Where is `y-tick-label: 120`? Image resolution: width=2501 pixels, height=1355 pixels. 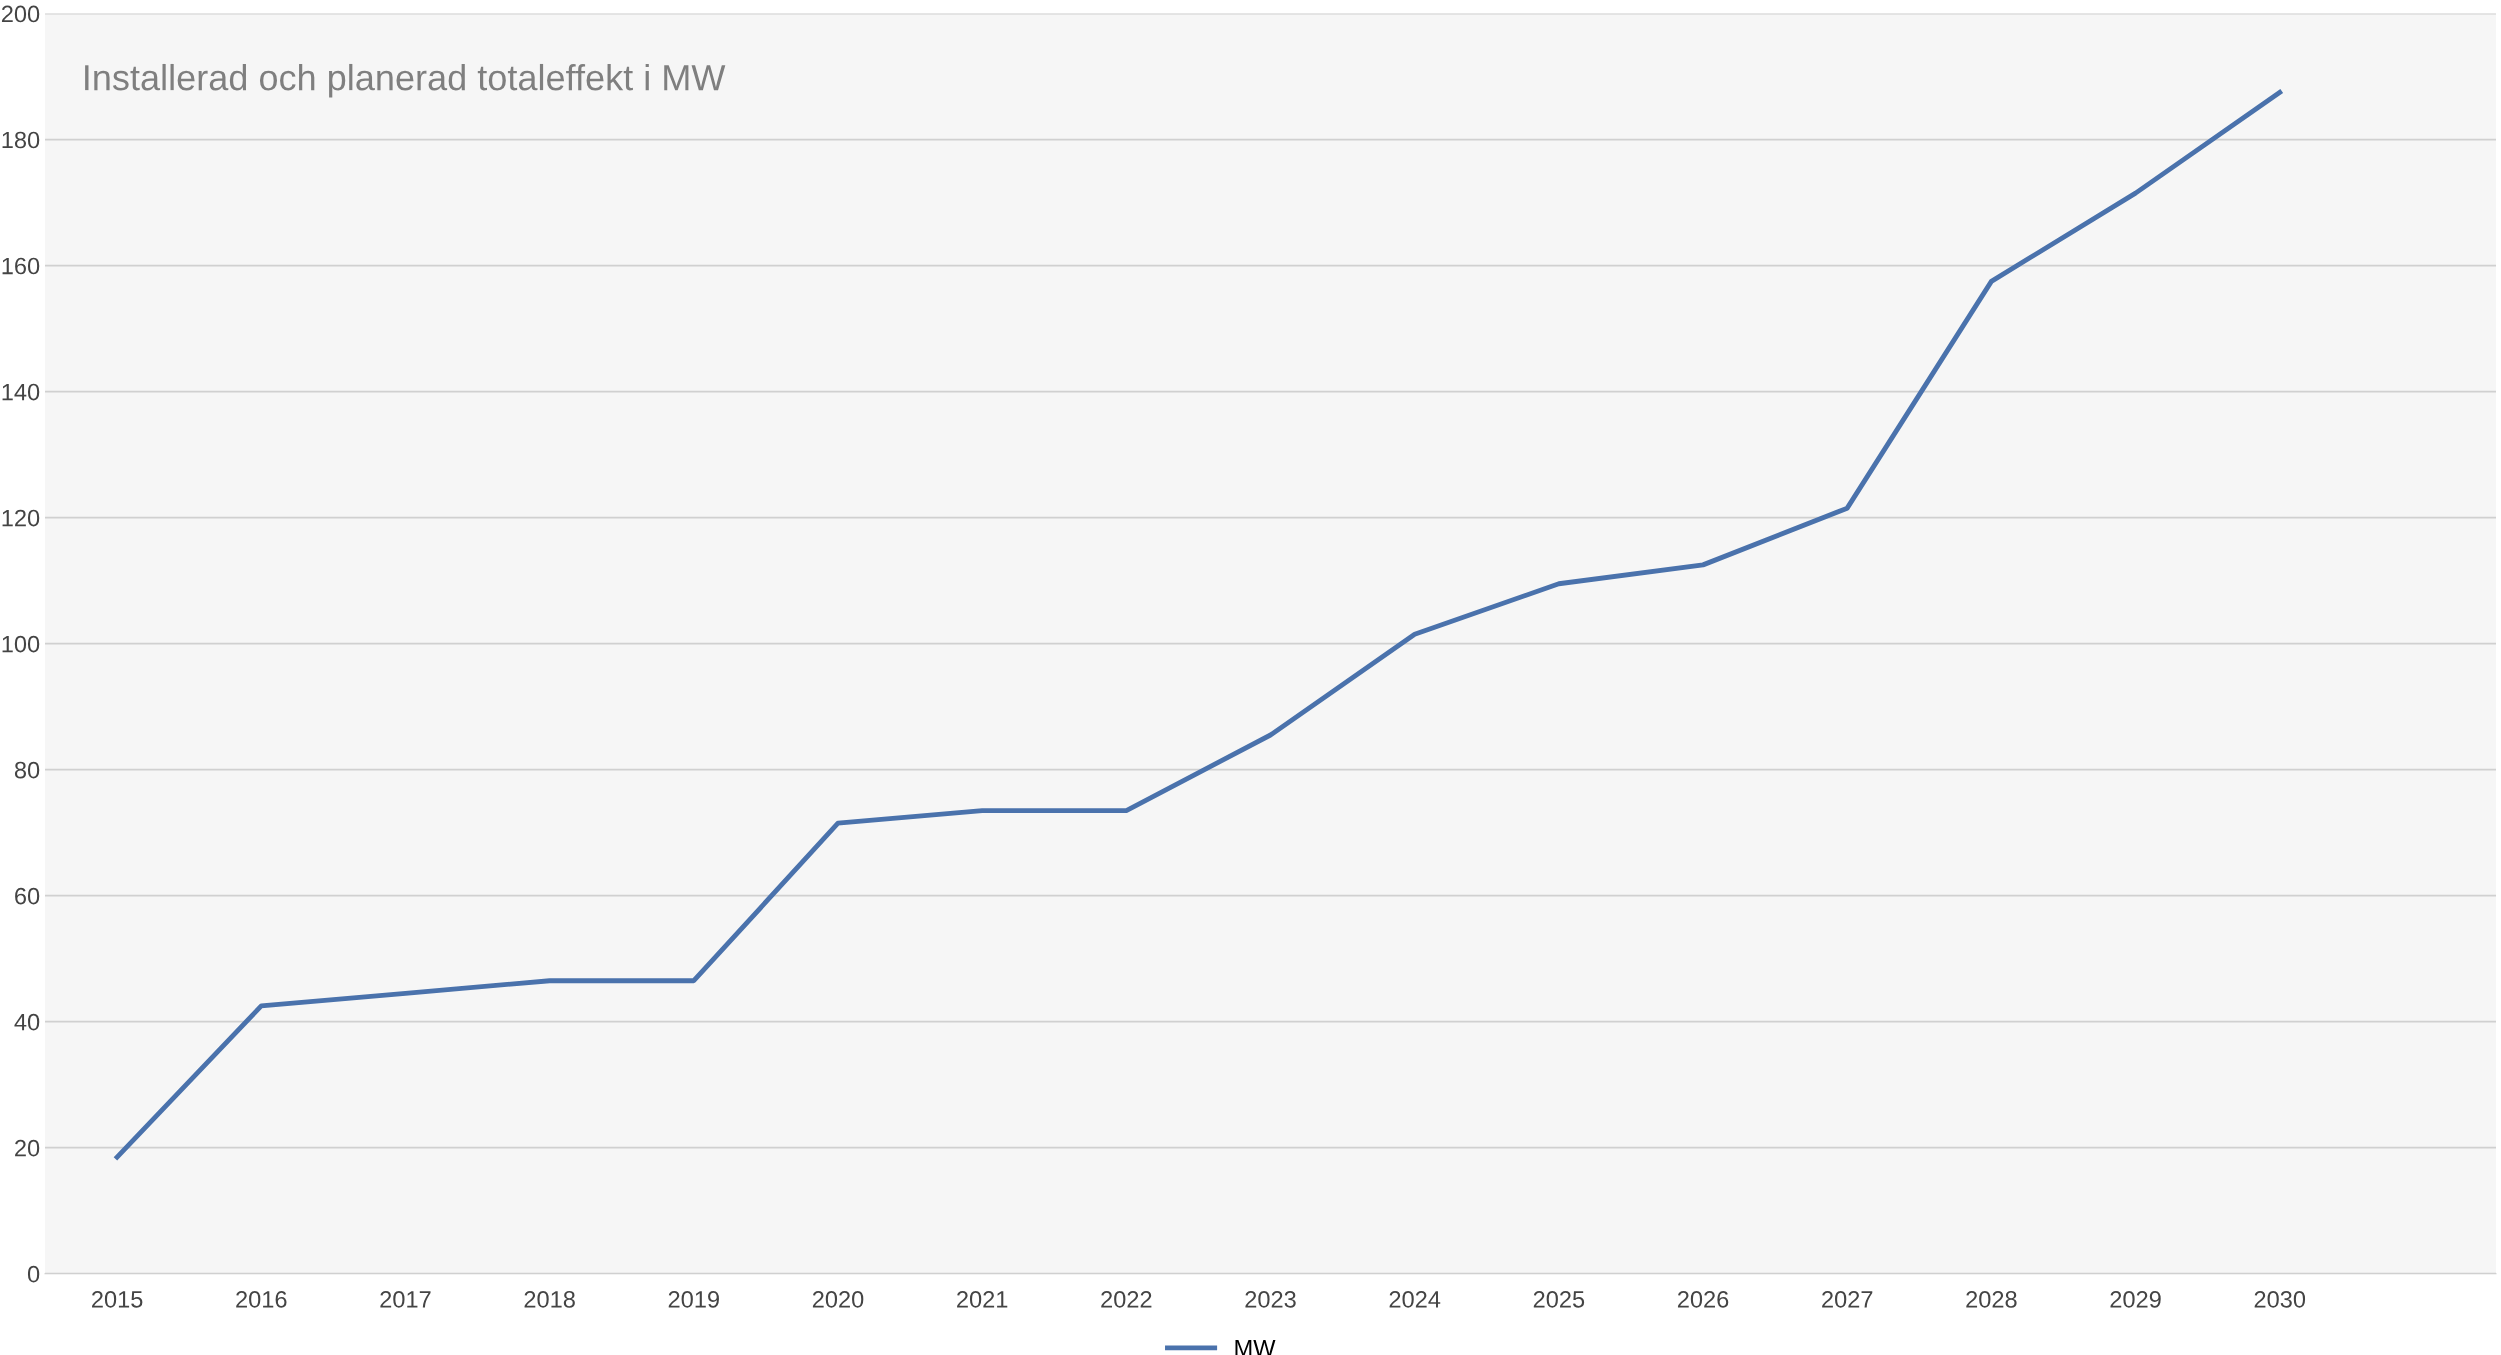
y-tick-label: 120 is located at coordinates (21, 518).